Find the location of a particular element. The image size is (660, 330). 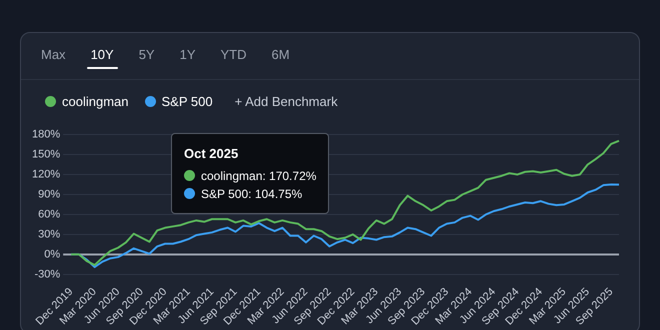

annotation: S&P 500: 104.75% is located at coordinates (252, 194).